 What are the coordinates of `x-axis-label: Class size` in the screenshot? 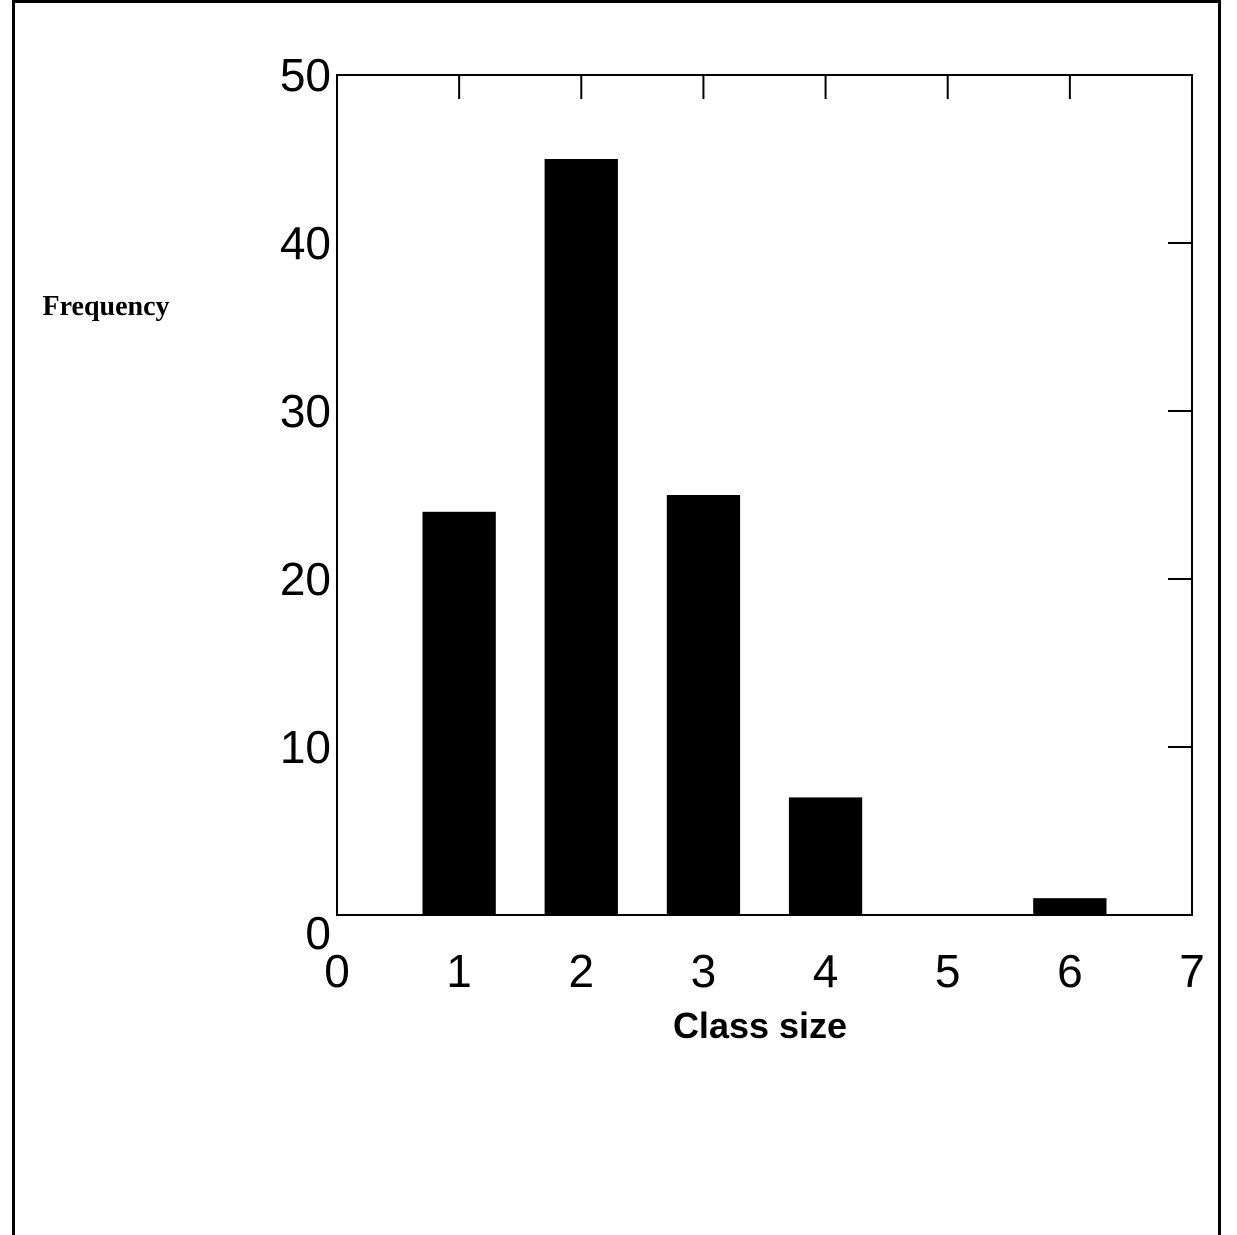 It's located at (760, 1025).